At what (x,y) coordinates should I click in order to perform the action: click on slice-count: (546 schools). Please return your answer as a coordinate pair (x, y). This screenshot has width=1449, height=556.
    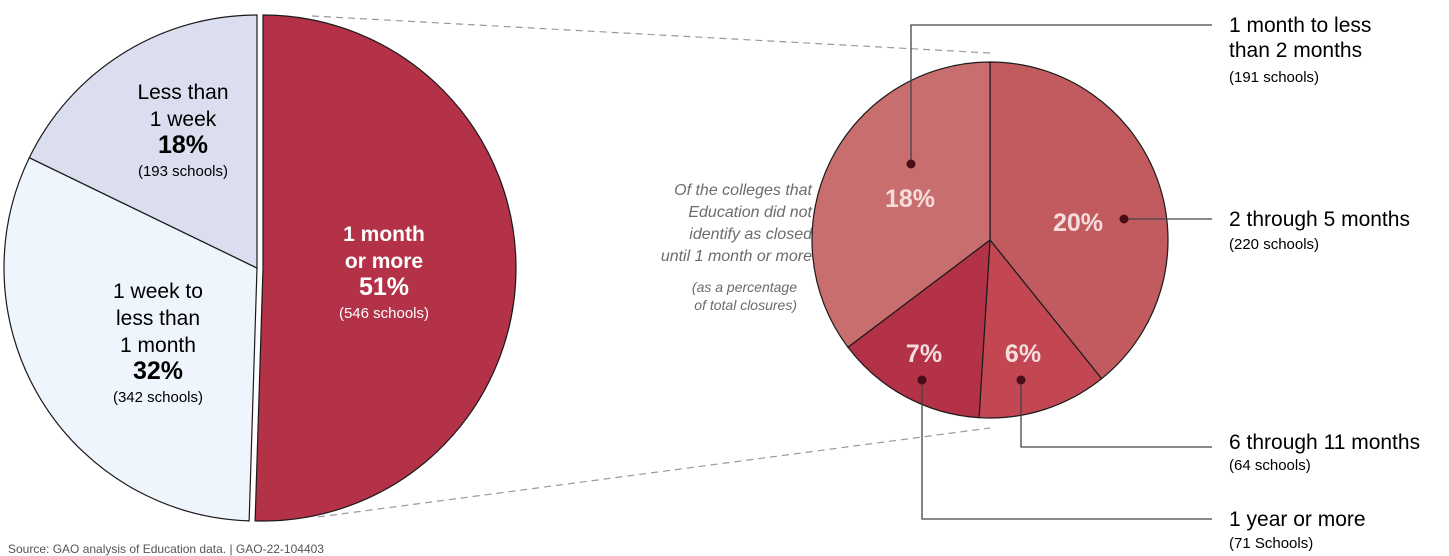
    Looking at the image, I should click on (384, 313).